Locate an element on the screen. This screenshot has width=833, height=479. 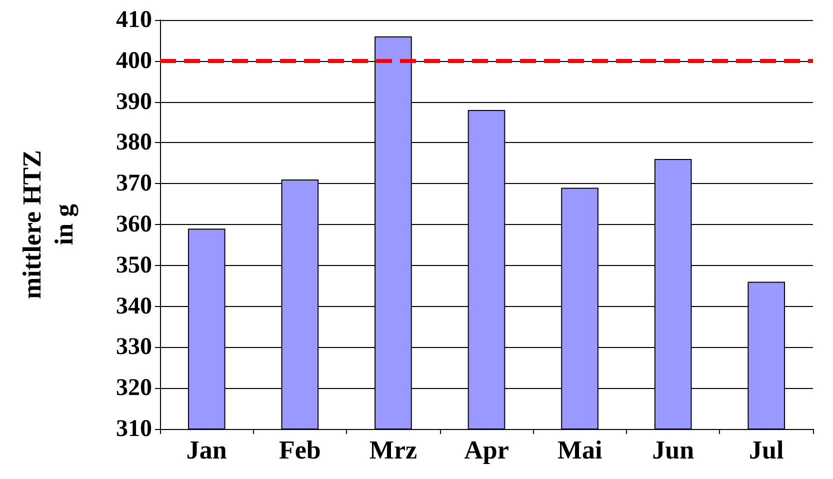
y-axis-title: mittlere HTZ in g is located at coordinates (48, 224).